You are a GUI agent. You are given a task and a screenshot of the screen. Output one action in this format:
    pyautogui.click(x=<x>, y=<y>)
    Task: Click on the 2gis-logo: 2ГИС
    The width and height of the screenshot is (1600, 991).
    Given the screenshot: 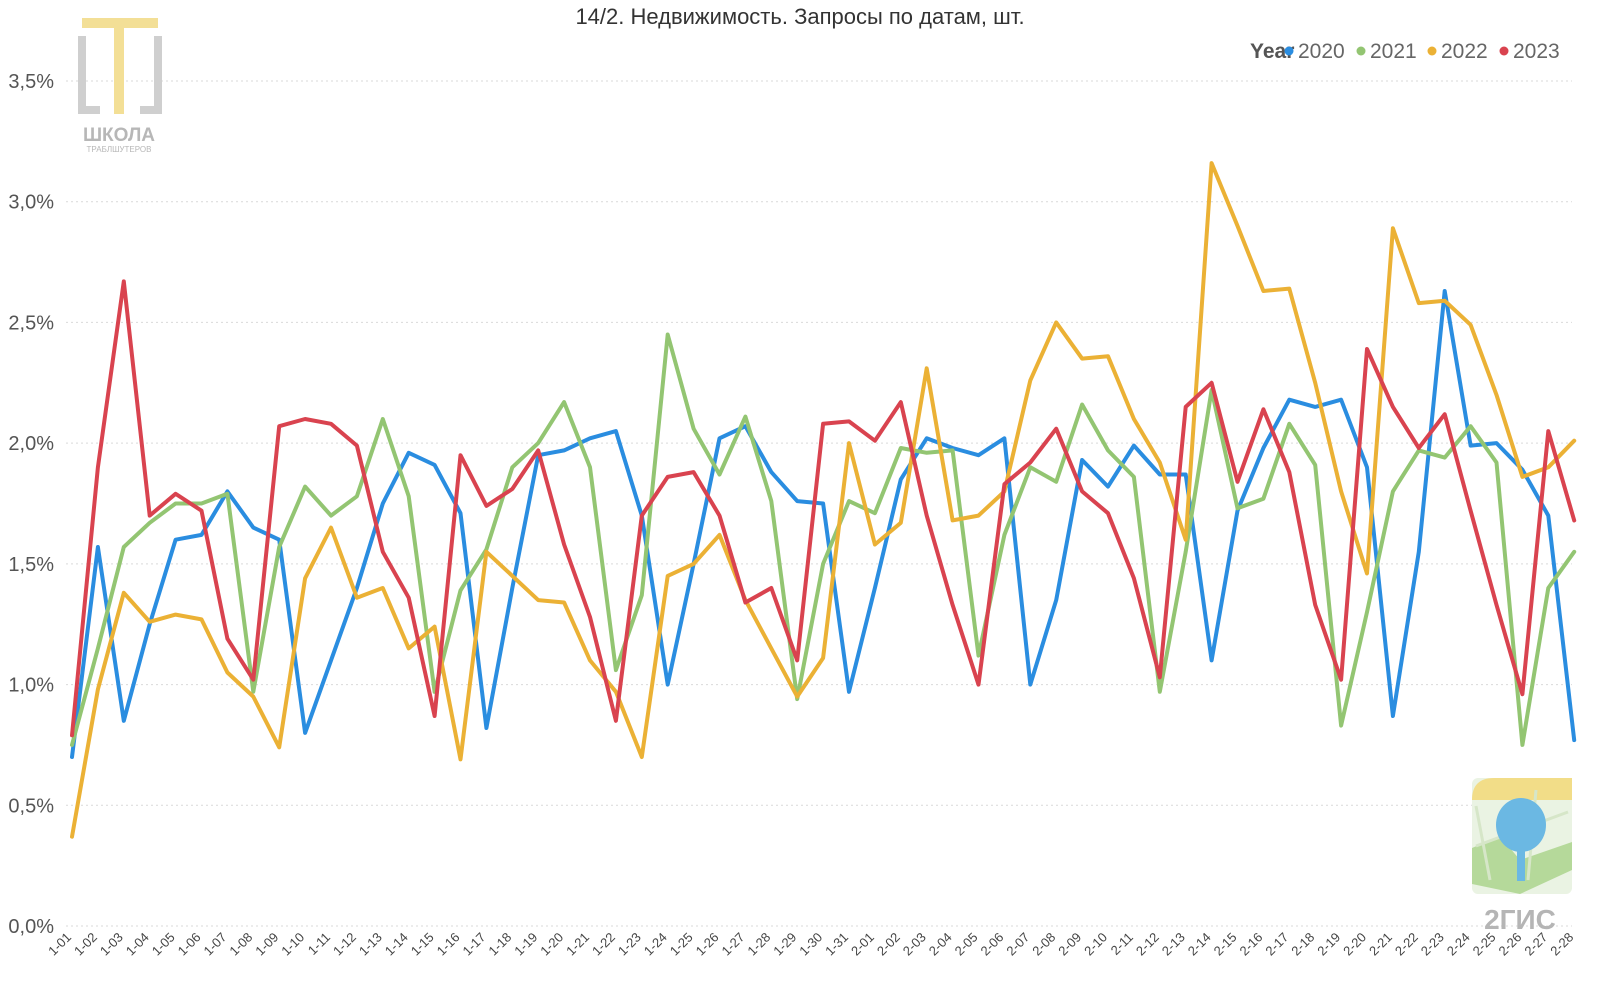 What is the action you would take?
    pyautogui.click(x=1522, y=856)
    